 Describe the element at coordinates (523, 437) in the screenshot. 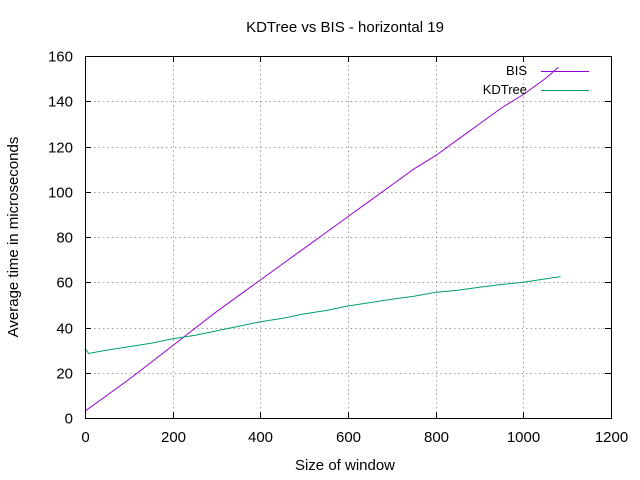

I see `x-tick-label: 1000` at that location.